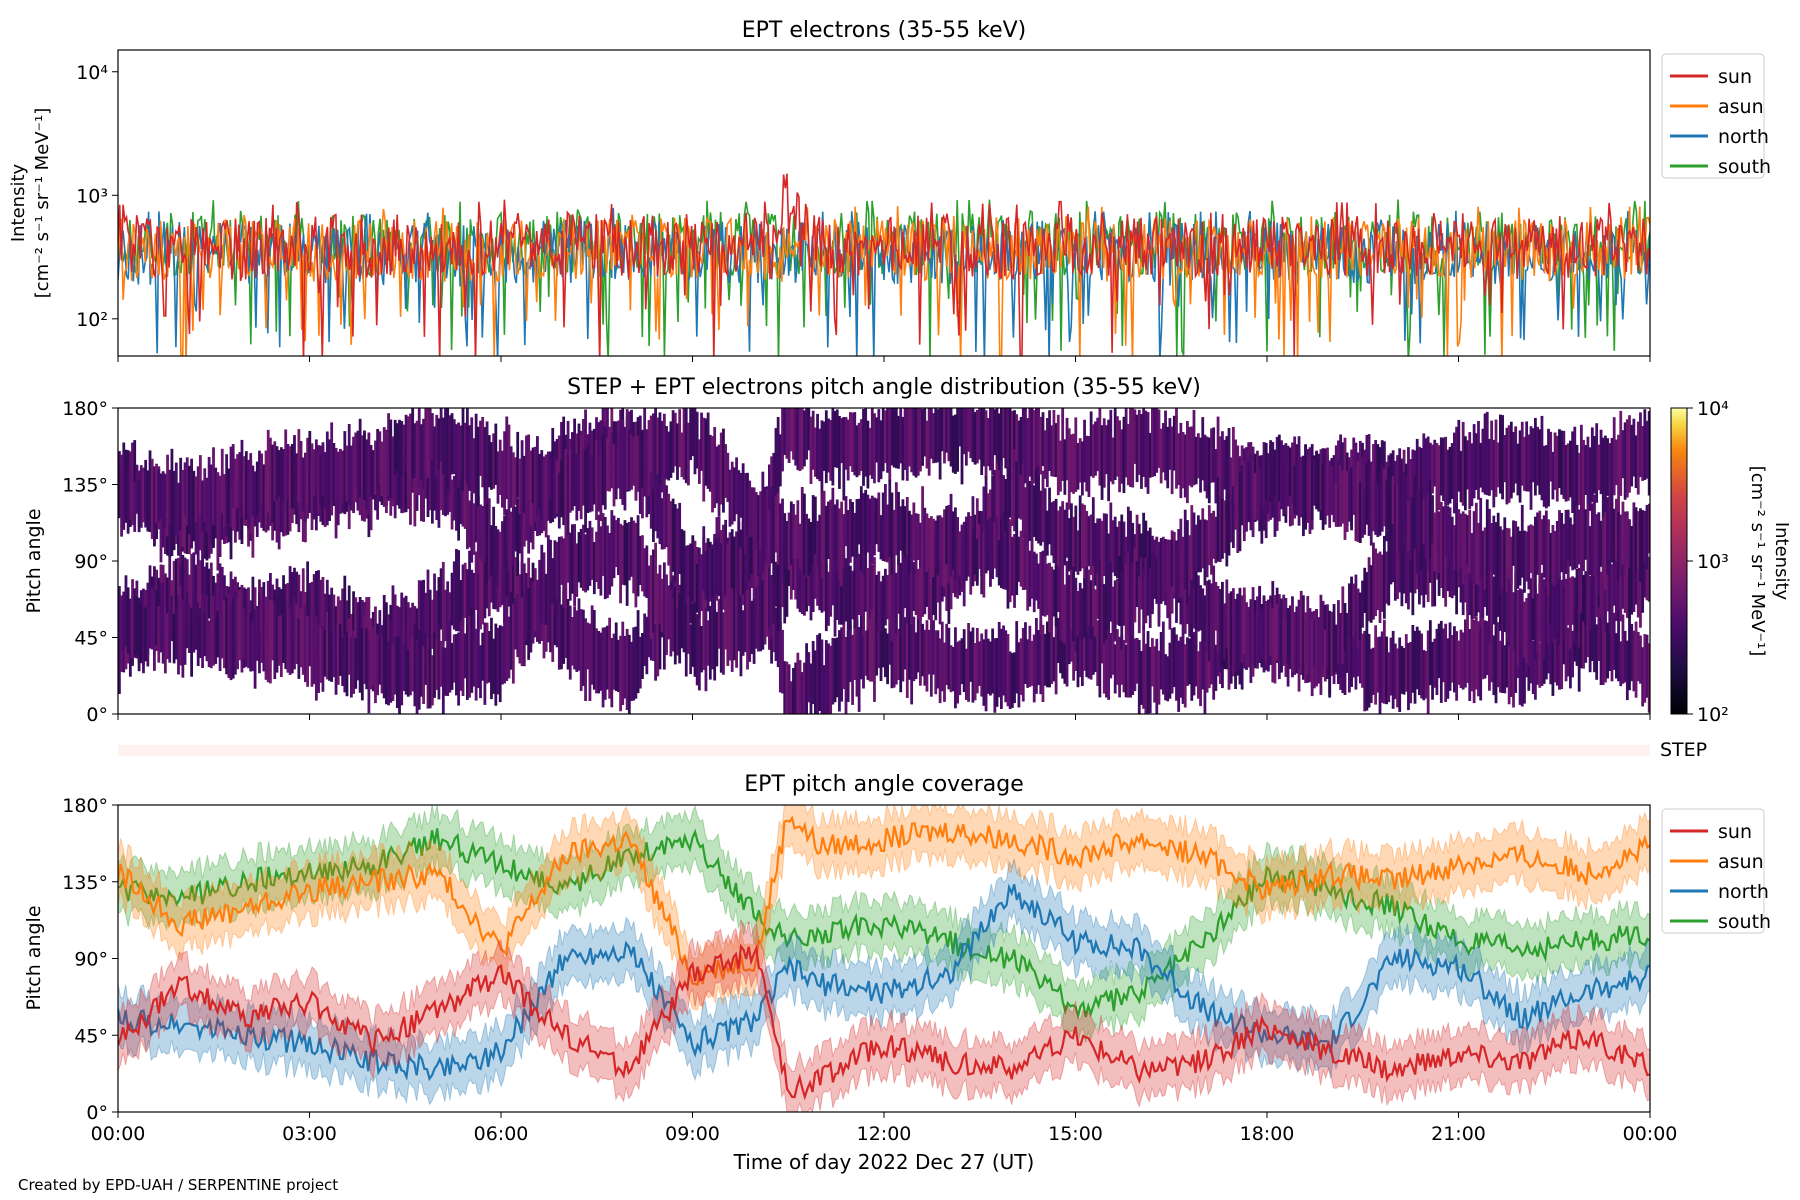 Image resolution: width=1800 pixels, height=1200 pixels. I want to click on coverage-ytick-label: 90°, so click(91, 960).